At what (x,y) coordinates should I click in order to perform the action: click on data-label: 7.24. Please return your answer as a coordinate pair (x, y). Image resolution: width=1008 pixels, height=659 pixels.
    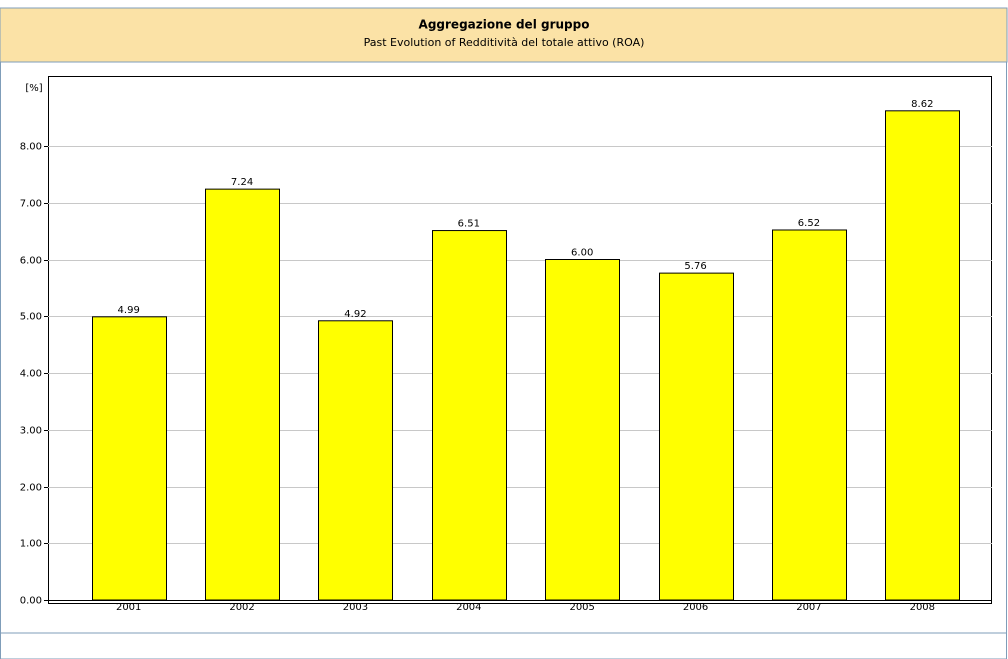
    Looking at the image, I should click on (242, 182).